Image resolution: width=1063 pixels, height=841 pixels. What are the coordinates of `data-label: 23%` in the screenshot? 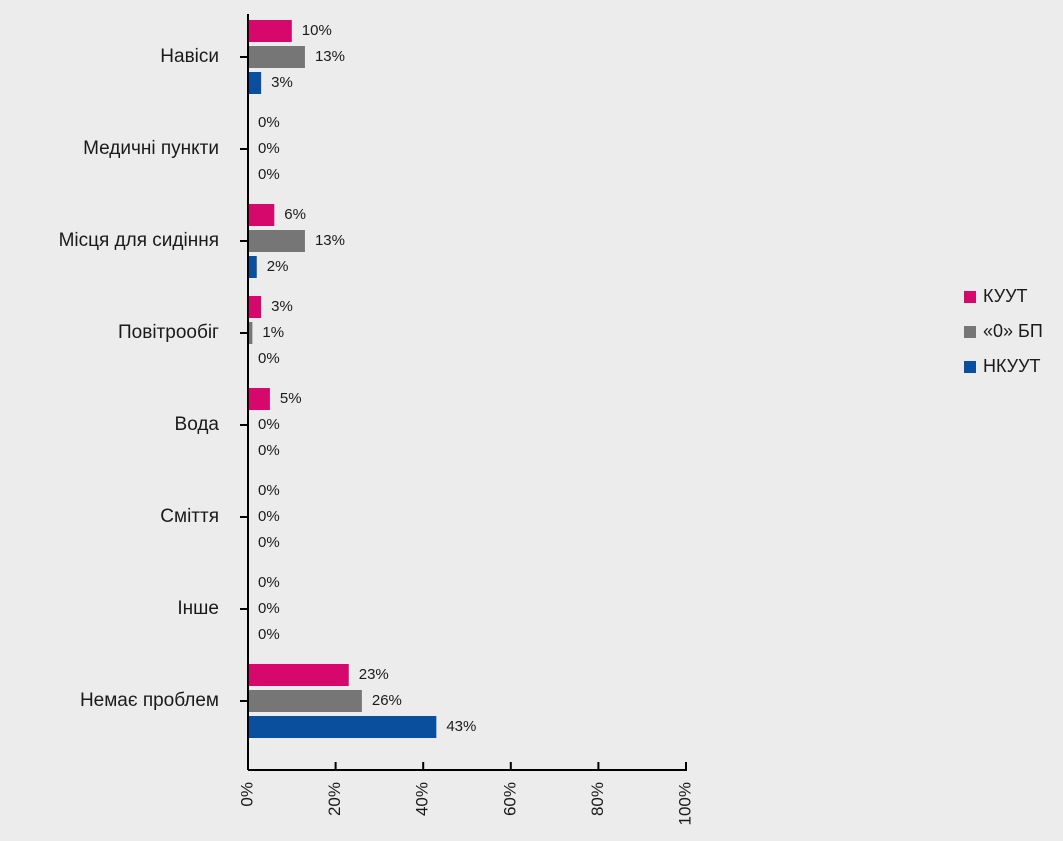 It's located at (374, 674).